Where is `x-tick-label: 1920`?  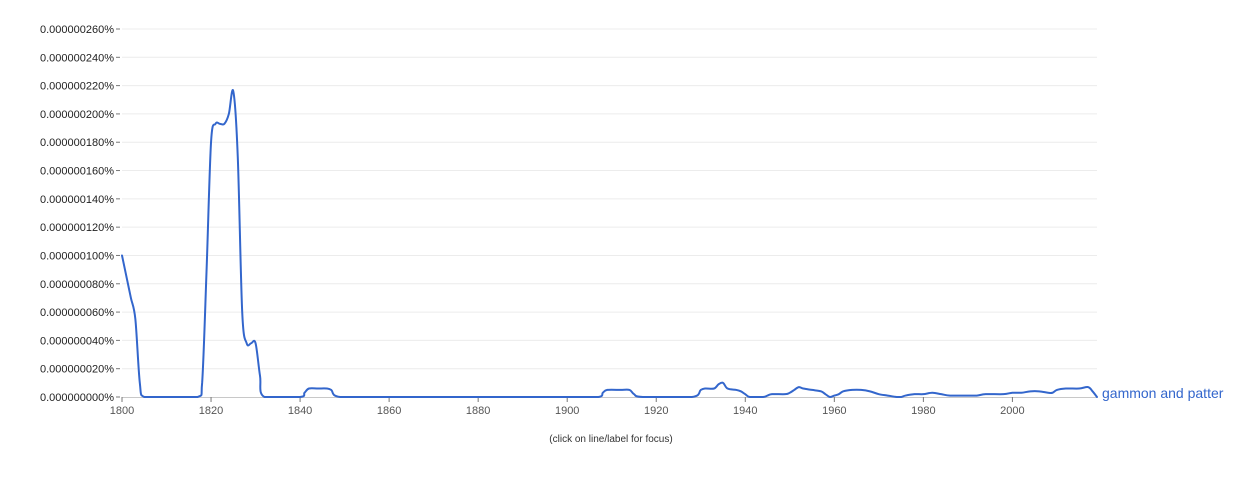
x-tick-label: 1920 is located at coordinates (656, 411).